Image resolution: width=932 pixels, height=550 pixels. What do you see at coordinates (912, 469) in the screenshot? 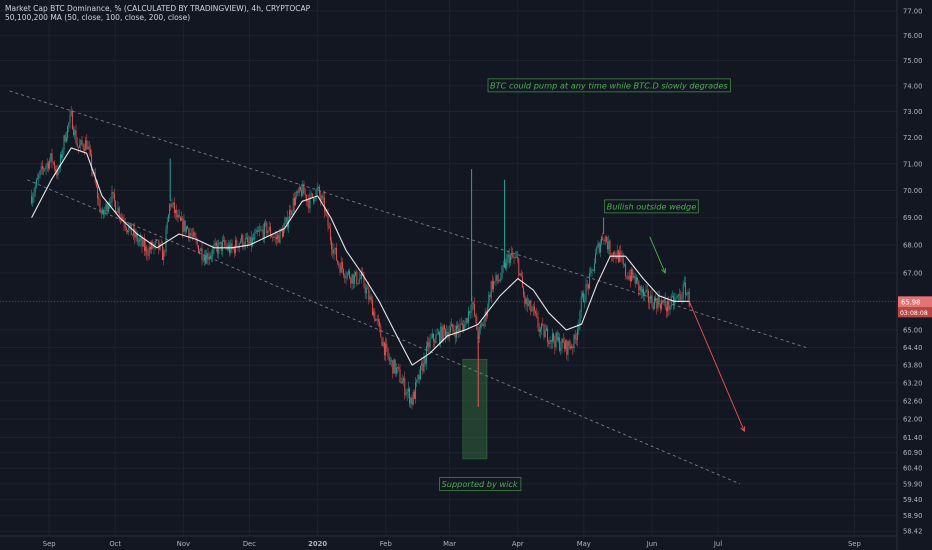
I see `y-tick-label: 60.40` at bounding box center [912, 469].